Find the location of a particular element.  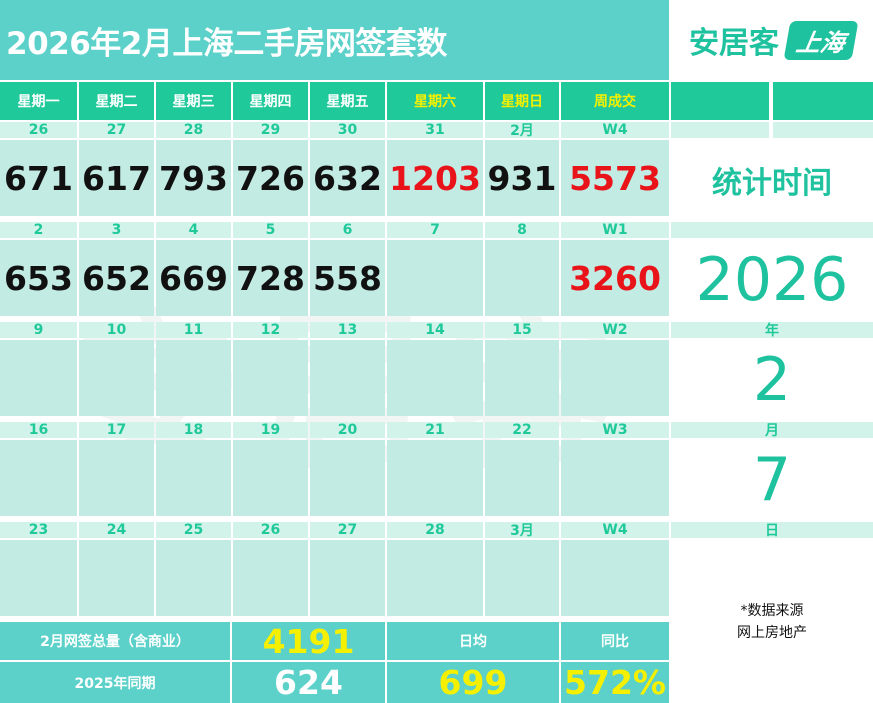

date-label: 3月 is located at coordinates (522, 530).